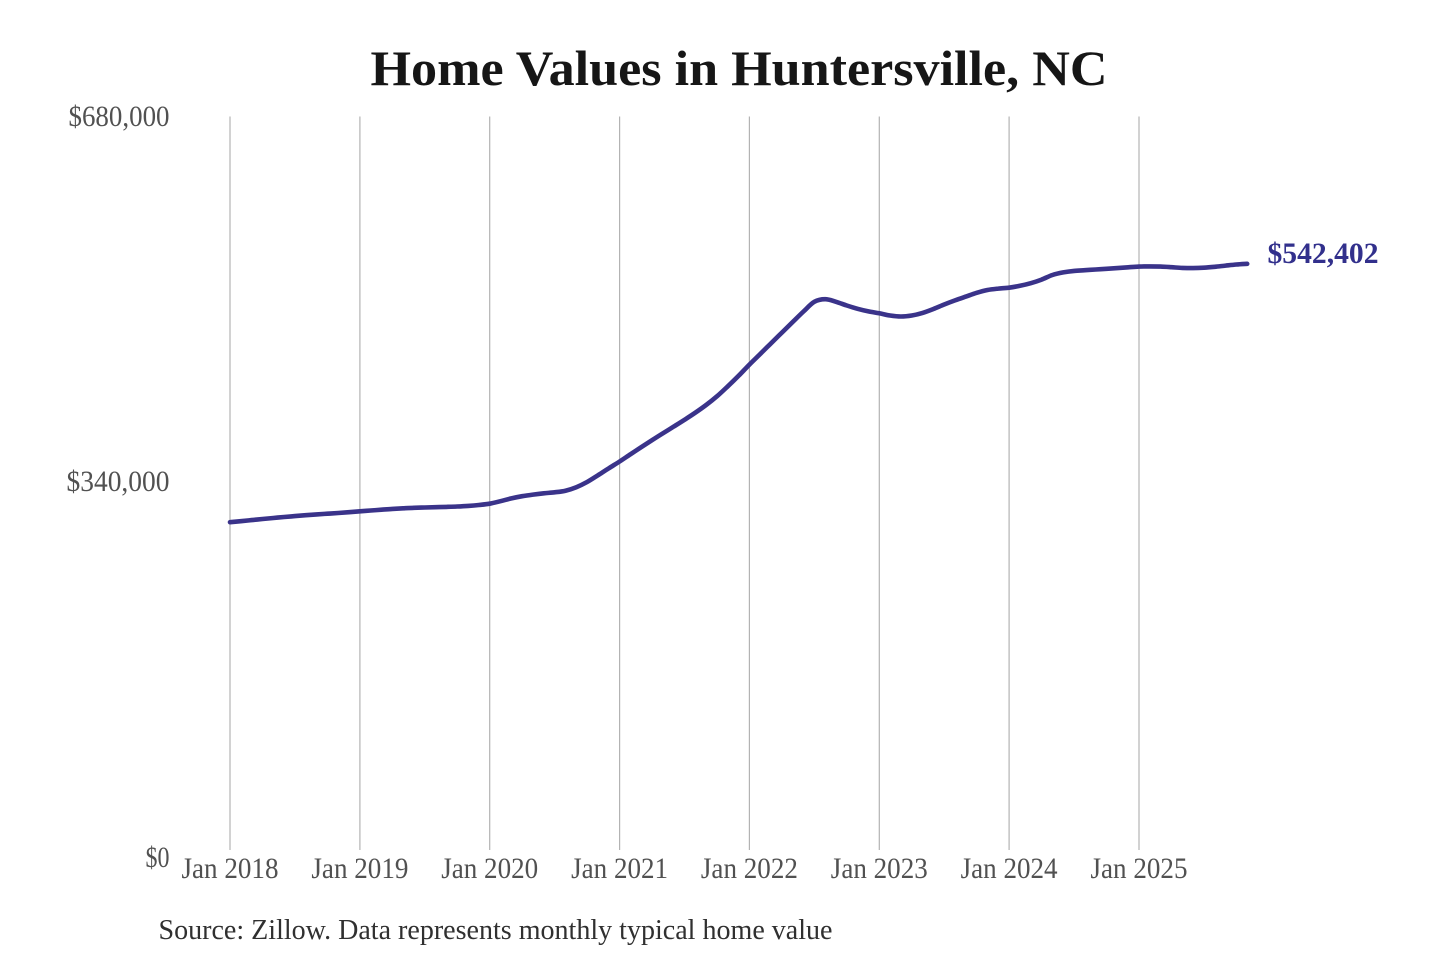 The height and width of the screenshot is (960, 1440). I want to click on svg-text: Jan 2025, so click(1139, 868).